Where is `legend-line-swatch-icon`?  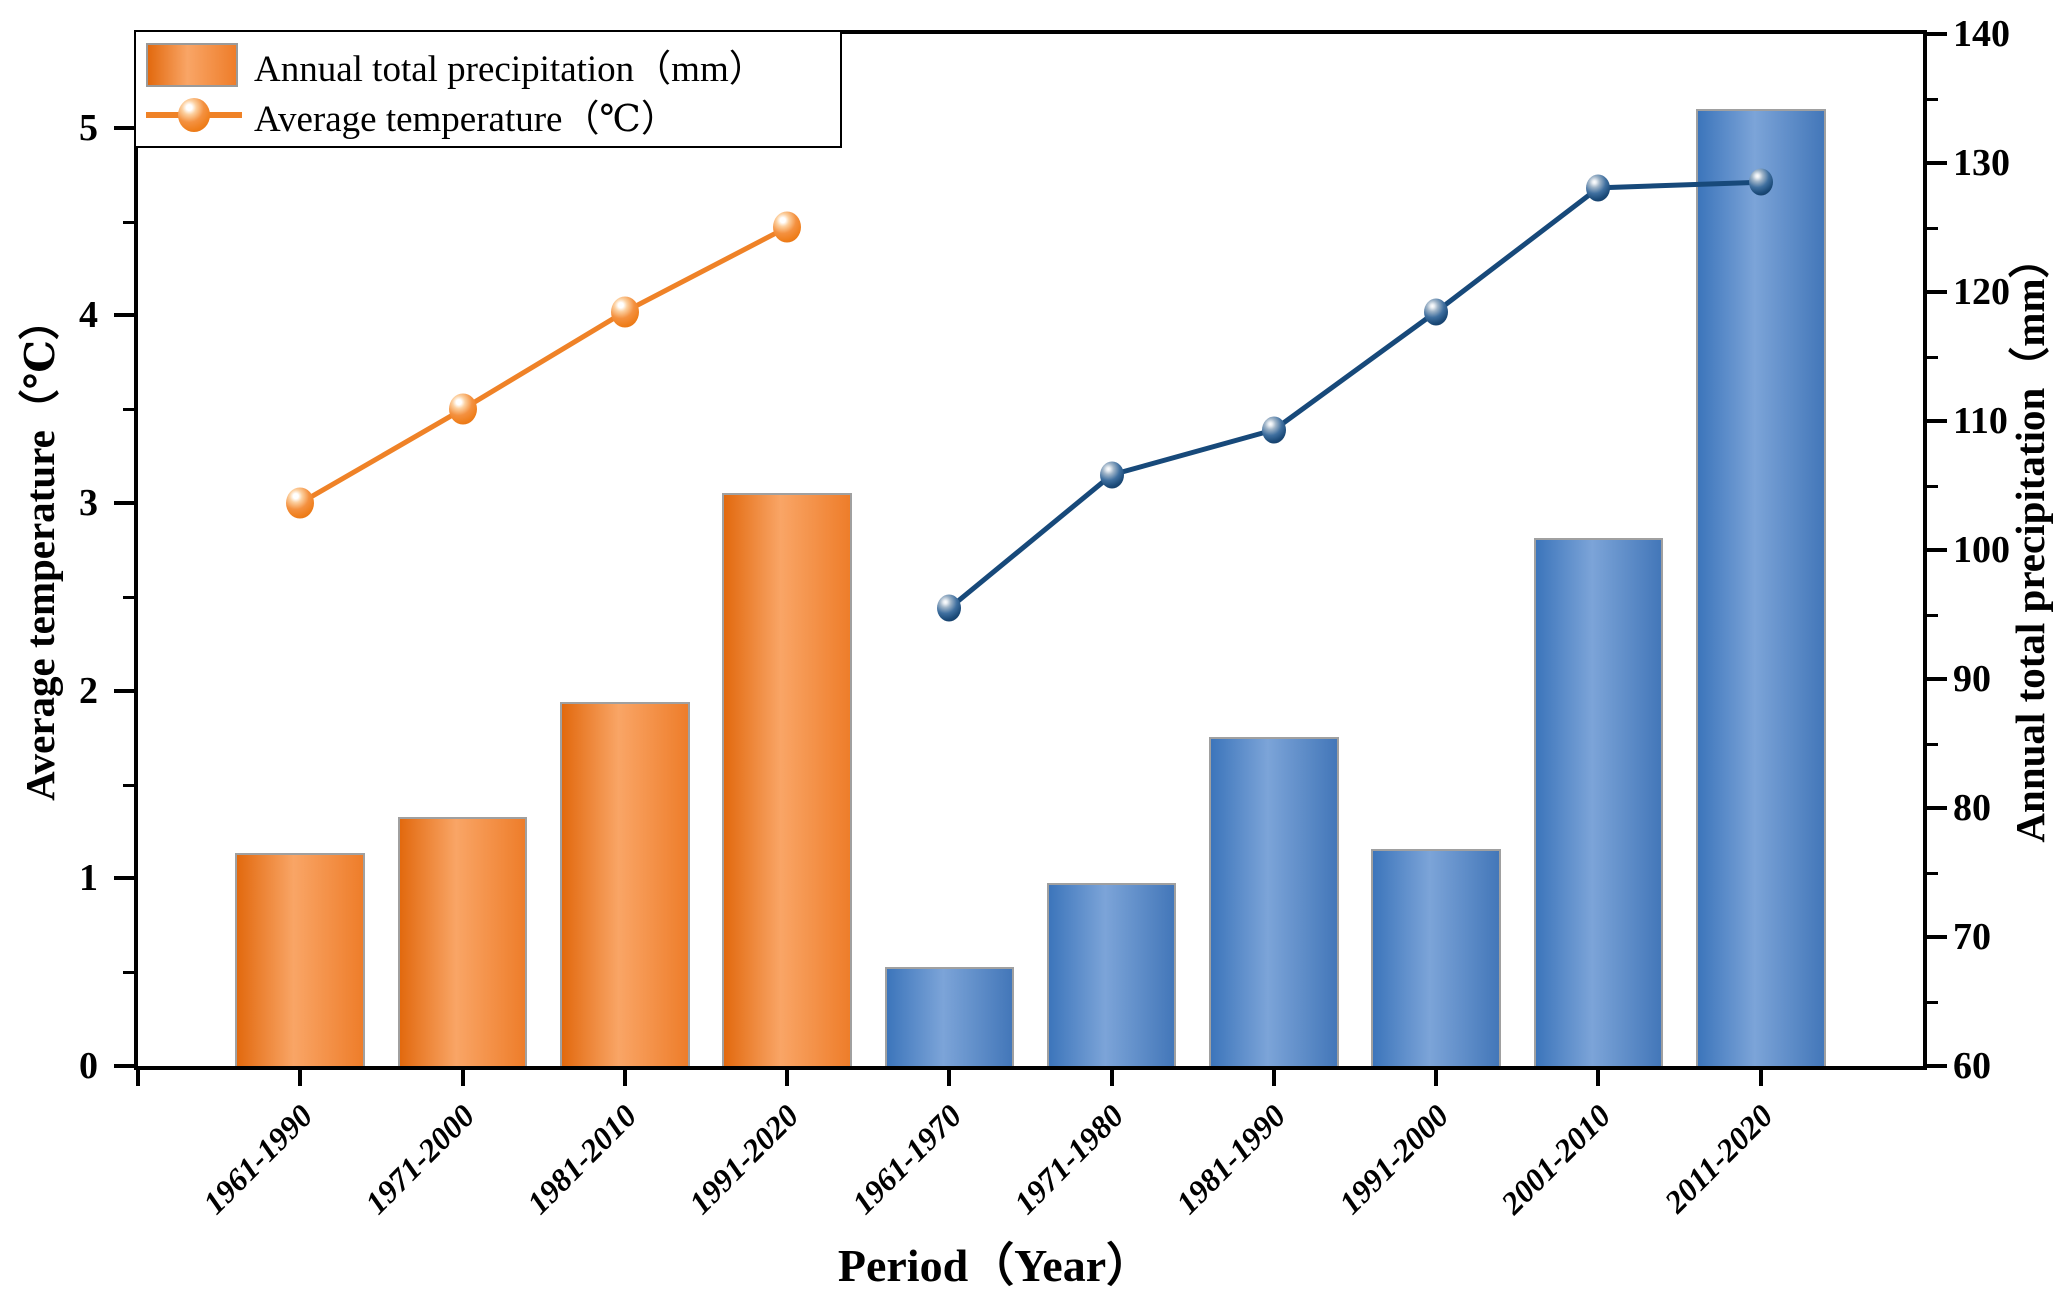 legend-line-swatch-icon is located at coordinates (194, 115).